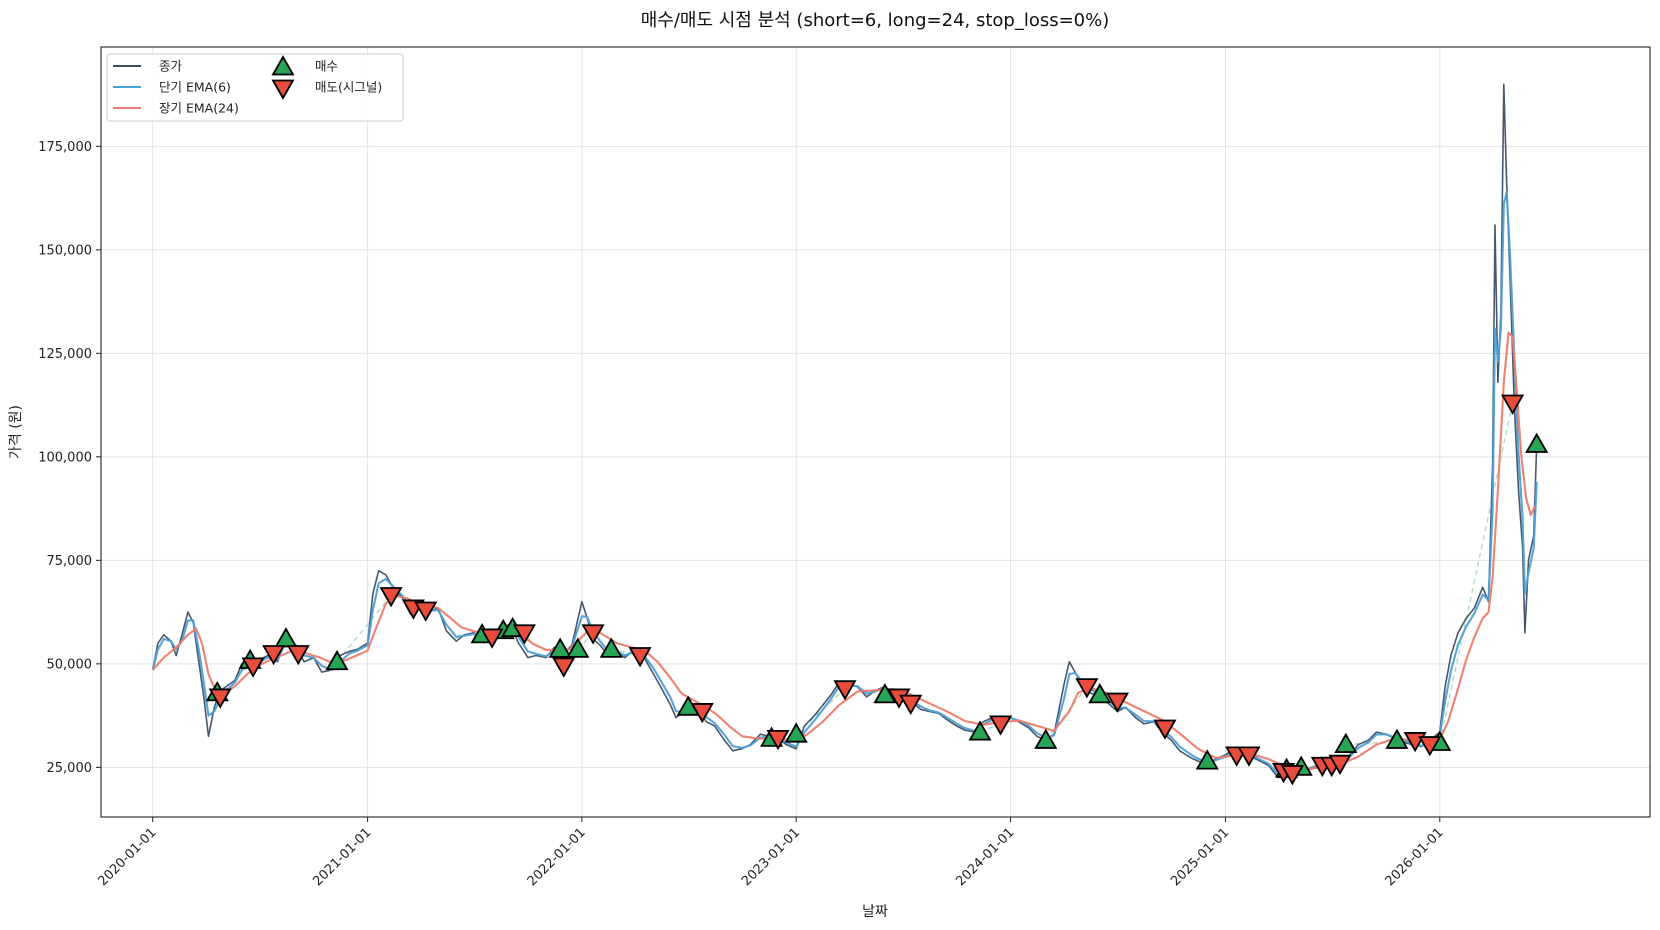 This screenshot has width=1660, height=930. What do you see at coordinates (127, 857) in the screenshot?
I see `x-tick-label: 2020-01-01` at bounding box center [127, 857].